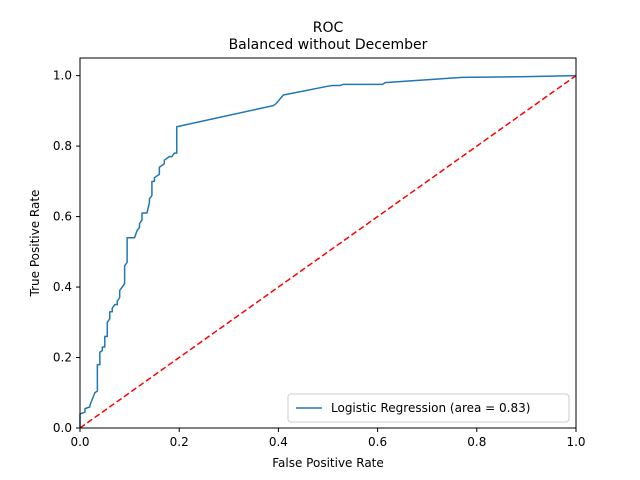 Image resolution: width=640 pixels, height=480 pixels. Describe the element at coordinates (62, 358) in the screenshot. I see `y-tick-label: 0.2` at that location.